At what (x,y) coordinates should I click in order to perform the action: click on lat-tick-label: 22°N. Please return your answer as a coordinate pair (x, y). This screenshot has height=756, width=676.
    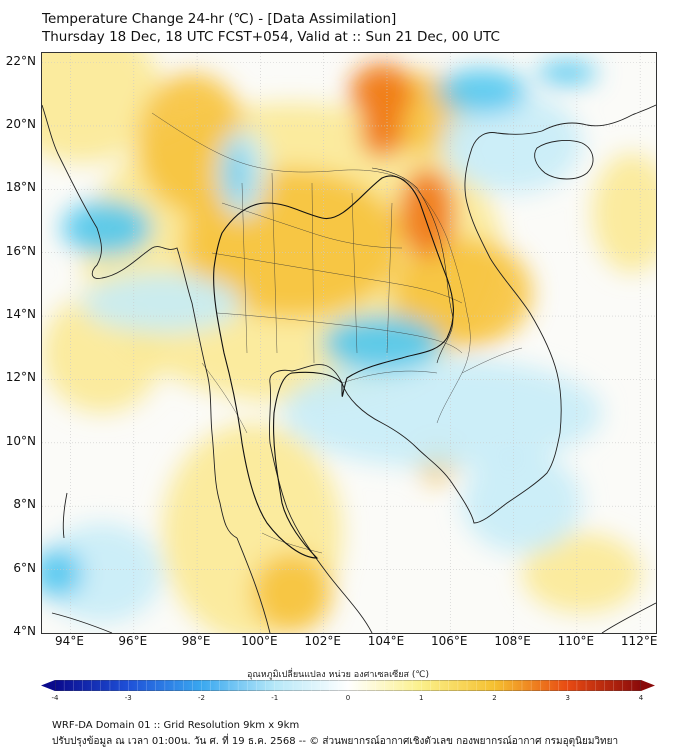
    Looking at the image, I should click on (20, 60).